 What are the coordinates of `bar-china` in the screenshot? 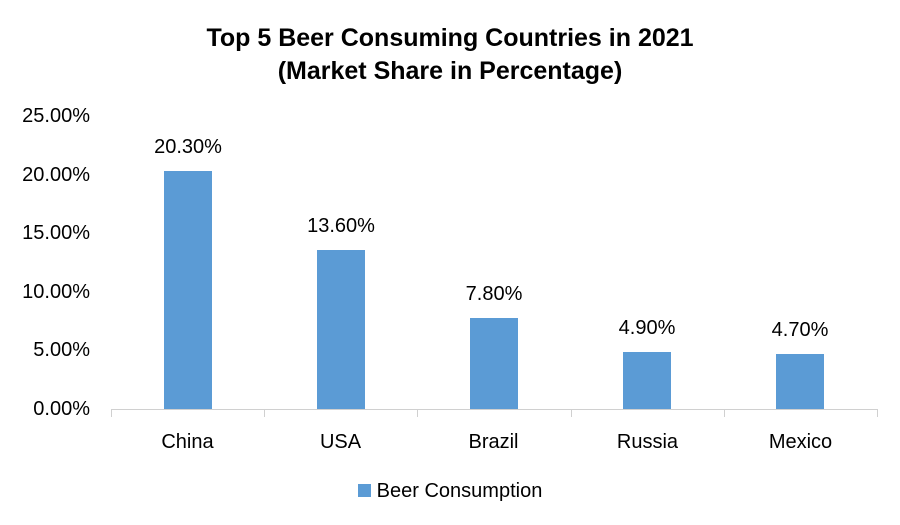 It's located at (188, 290).